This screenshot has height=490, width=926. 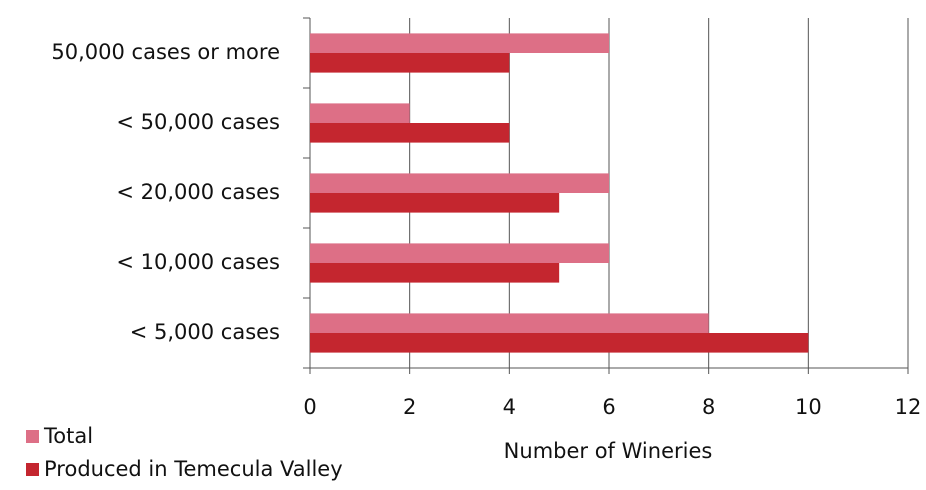 What do you see at coordinates (198, 122) in the screenshot?
I see `y-tick-label: < 50,000 cases` at bounding box center [198, 122].